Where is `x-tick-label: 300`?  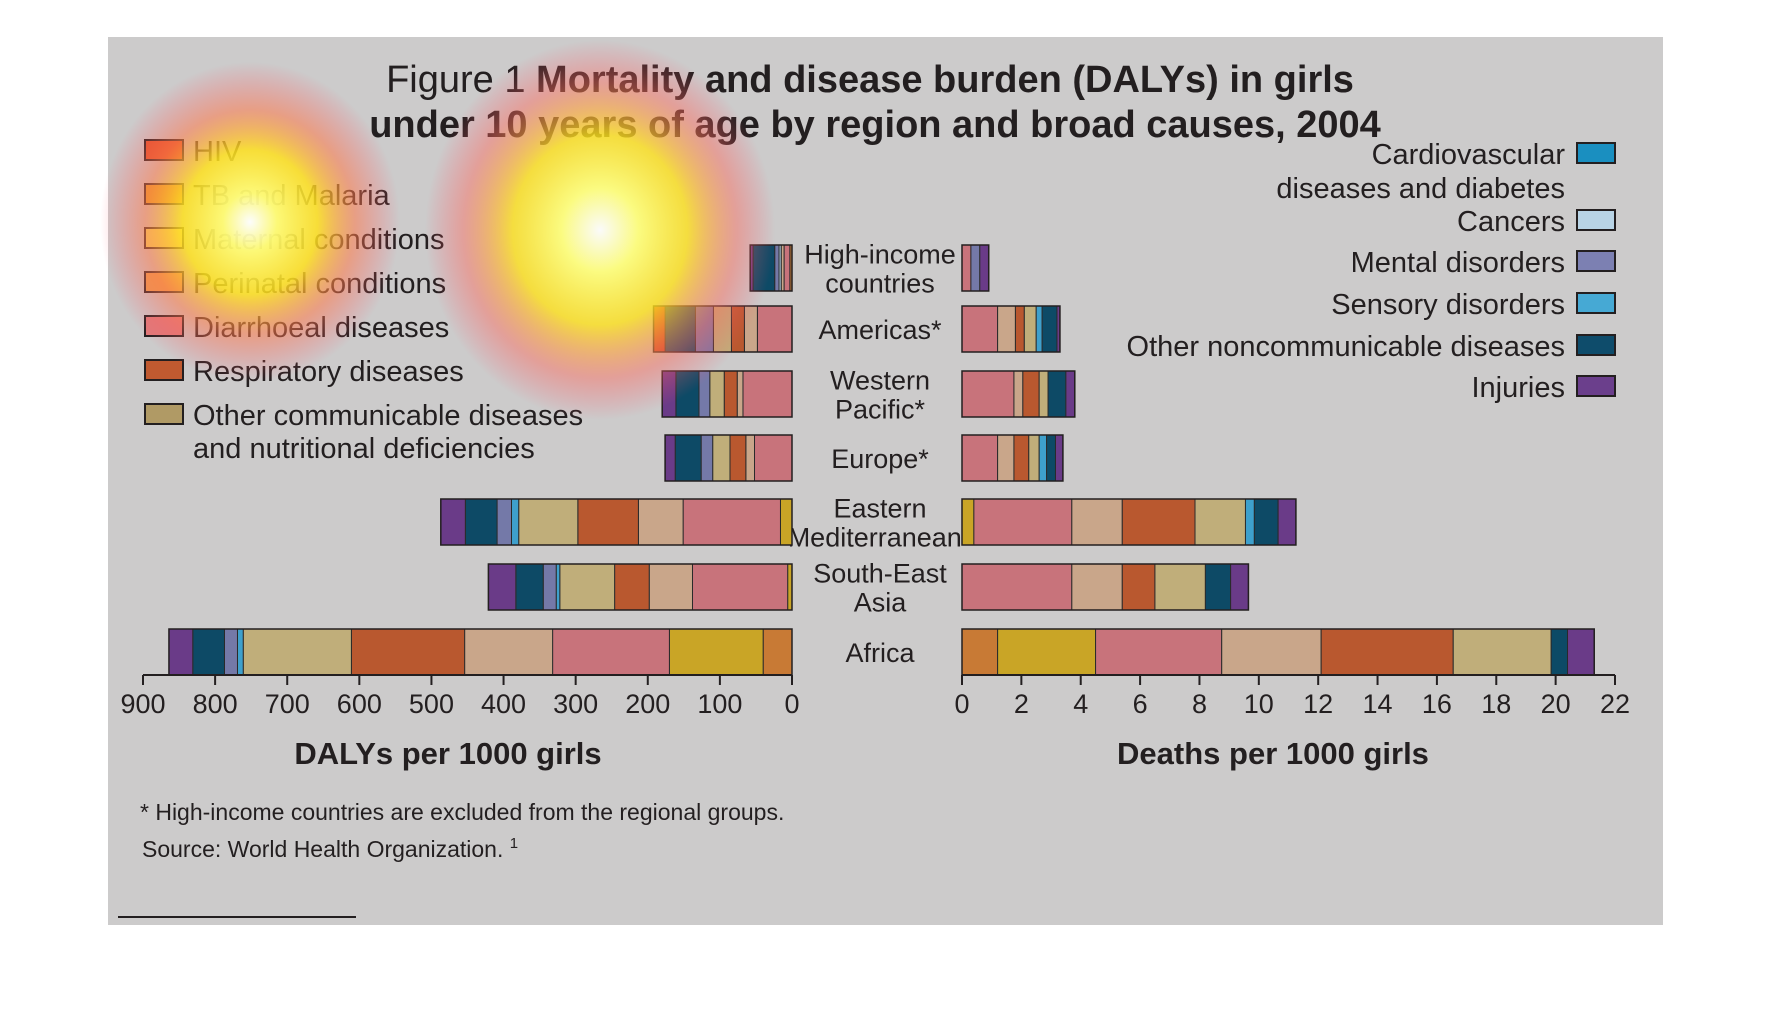 x-tick-label: 300 is located at coordinates (575, 704).